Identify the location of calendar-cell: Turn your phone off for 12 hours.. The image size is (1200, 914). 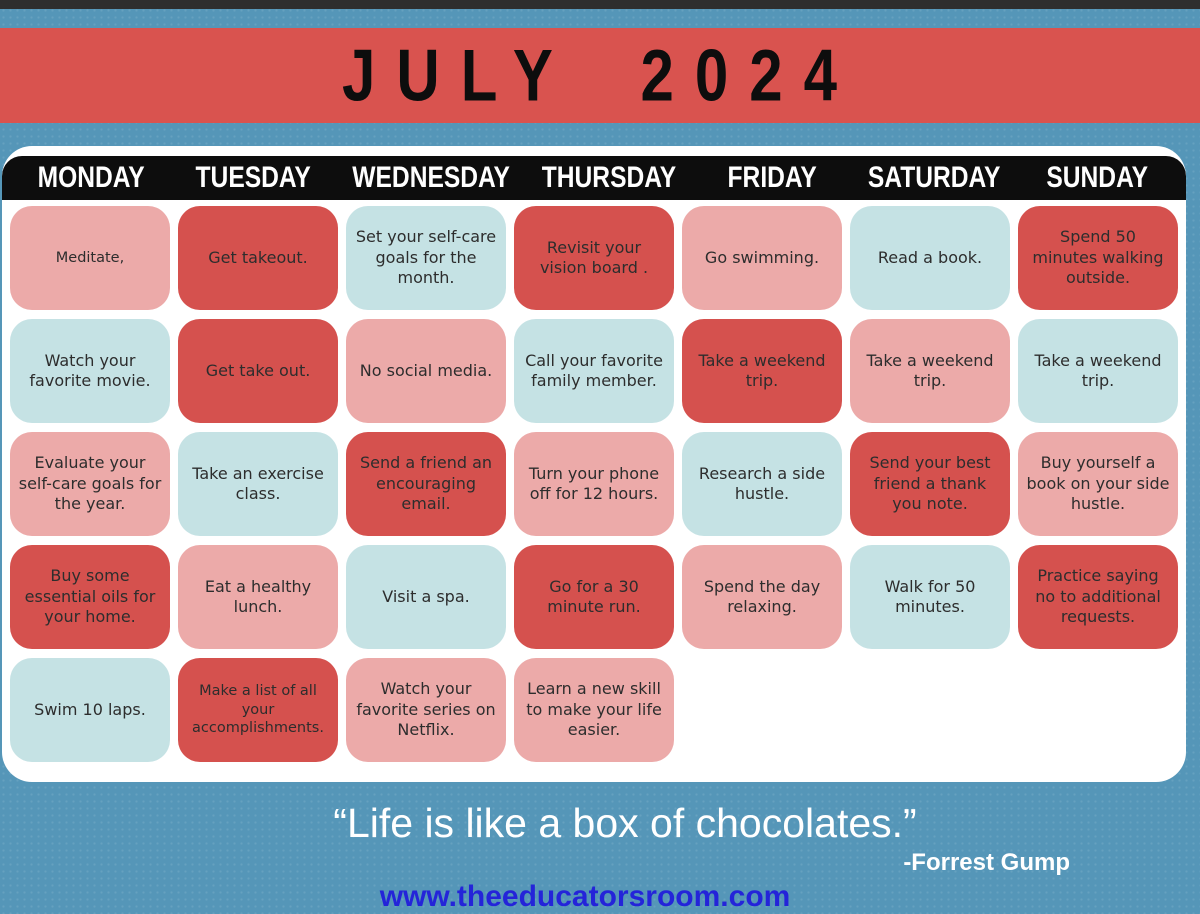
(594, 484).